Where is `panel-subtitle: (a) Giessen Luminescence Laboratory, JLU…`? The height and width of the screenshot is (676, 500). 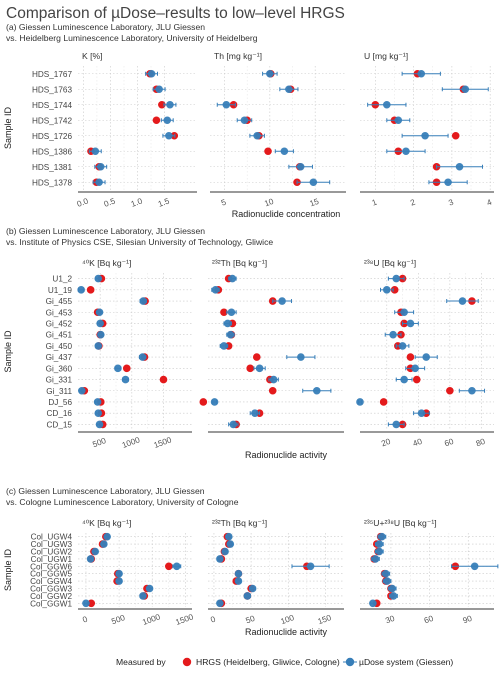
panel-subtitle: (a) Giessen Luminescence Laboratory, JLU… is located at coordinates (105, 27).